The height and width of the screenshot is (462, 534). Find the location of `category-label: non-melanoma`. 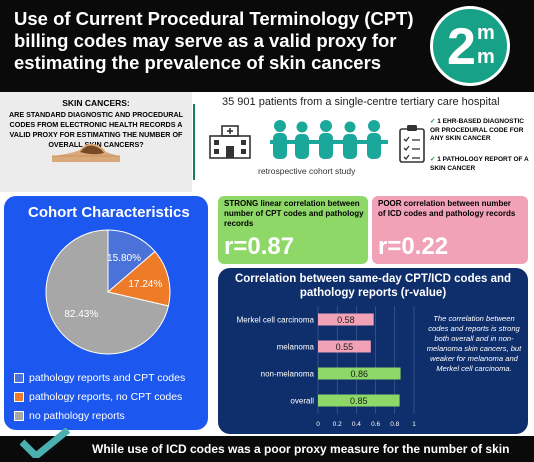

category-label: non-melanoma is located at coordinates (288, 374).